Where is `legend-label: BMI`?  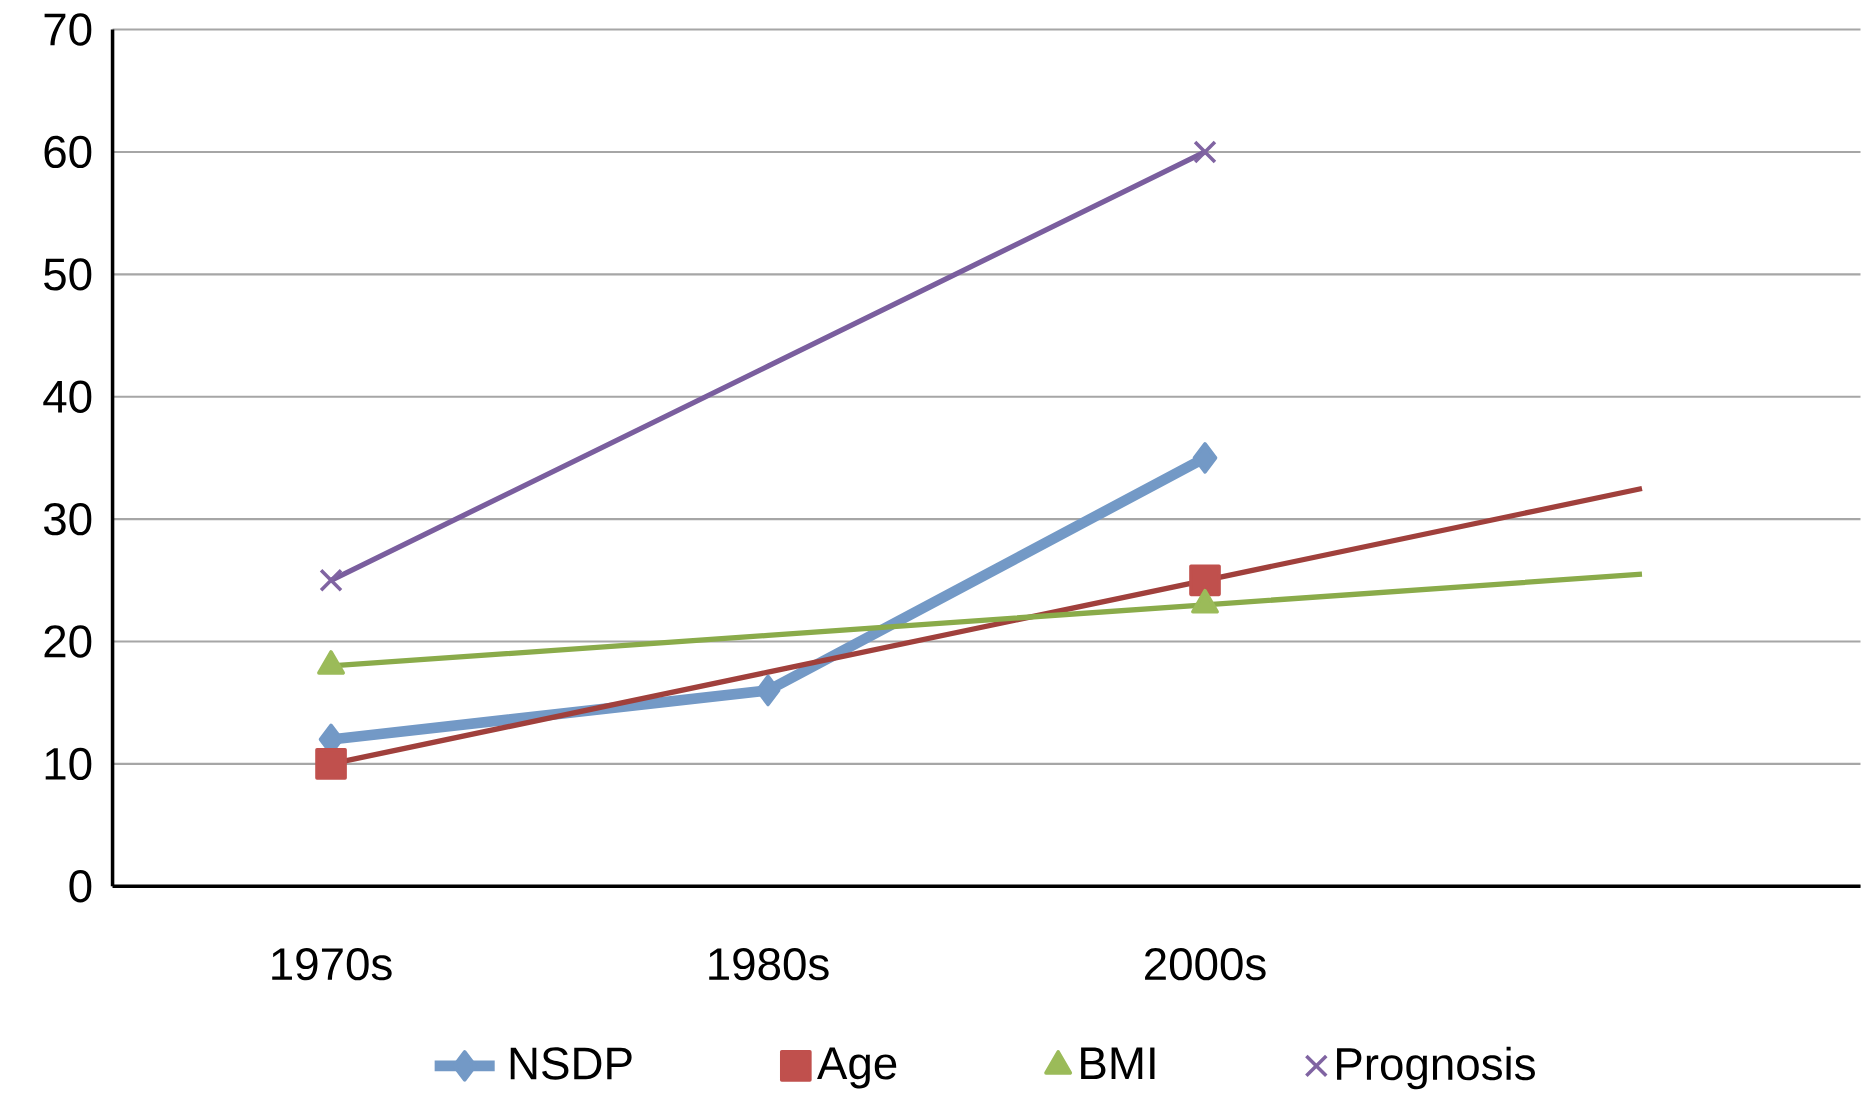 legend-label: BMI is located at coordinates (1118, 1063).